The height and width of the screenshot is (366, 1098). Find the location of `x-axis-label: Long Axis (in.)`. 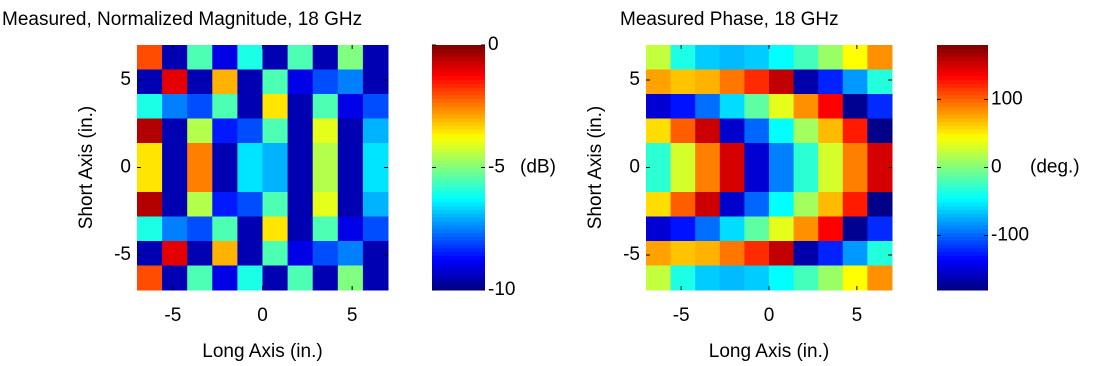

x-axis-label: Long Axis (in.) is located at coordinates (769, 351).